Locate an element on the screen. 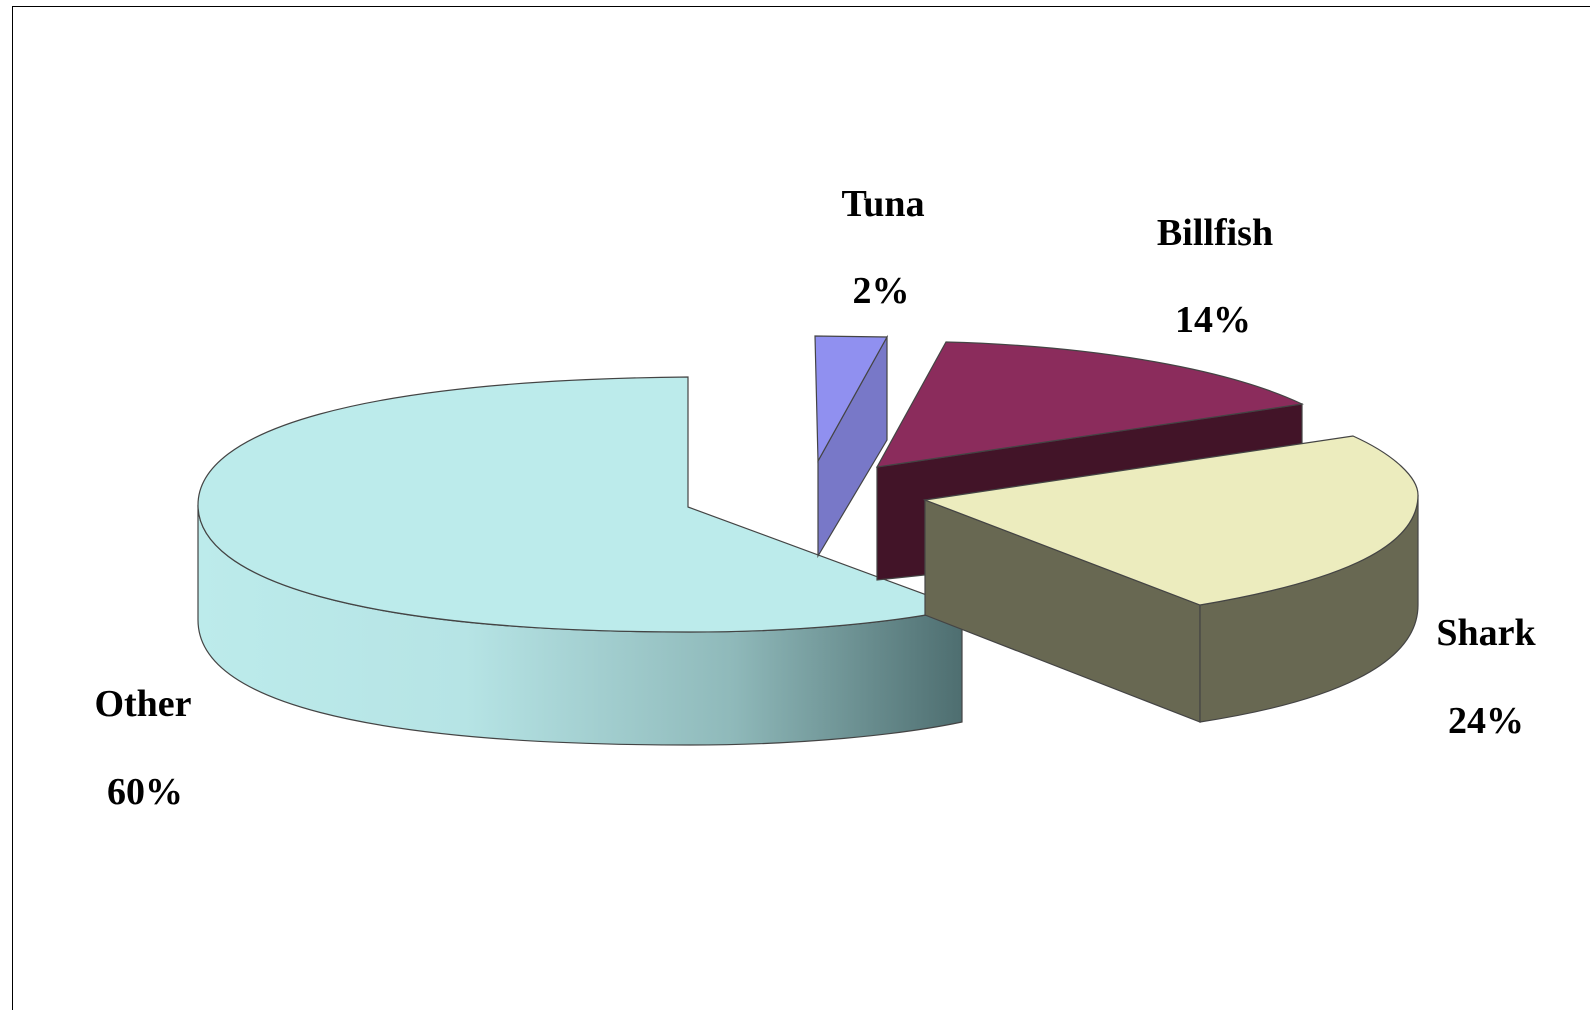 The width and height of the screenshot is (1590, 1023). label-billfish-pct: 14% is located at coordinates (1213, 320).